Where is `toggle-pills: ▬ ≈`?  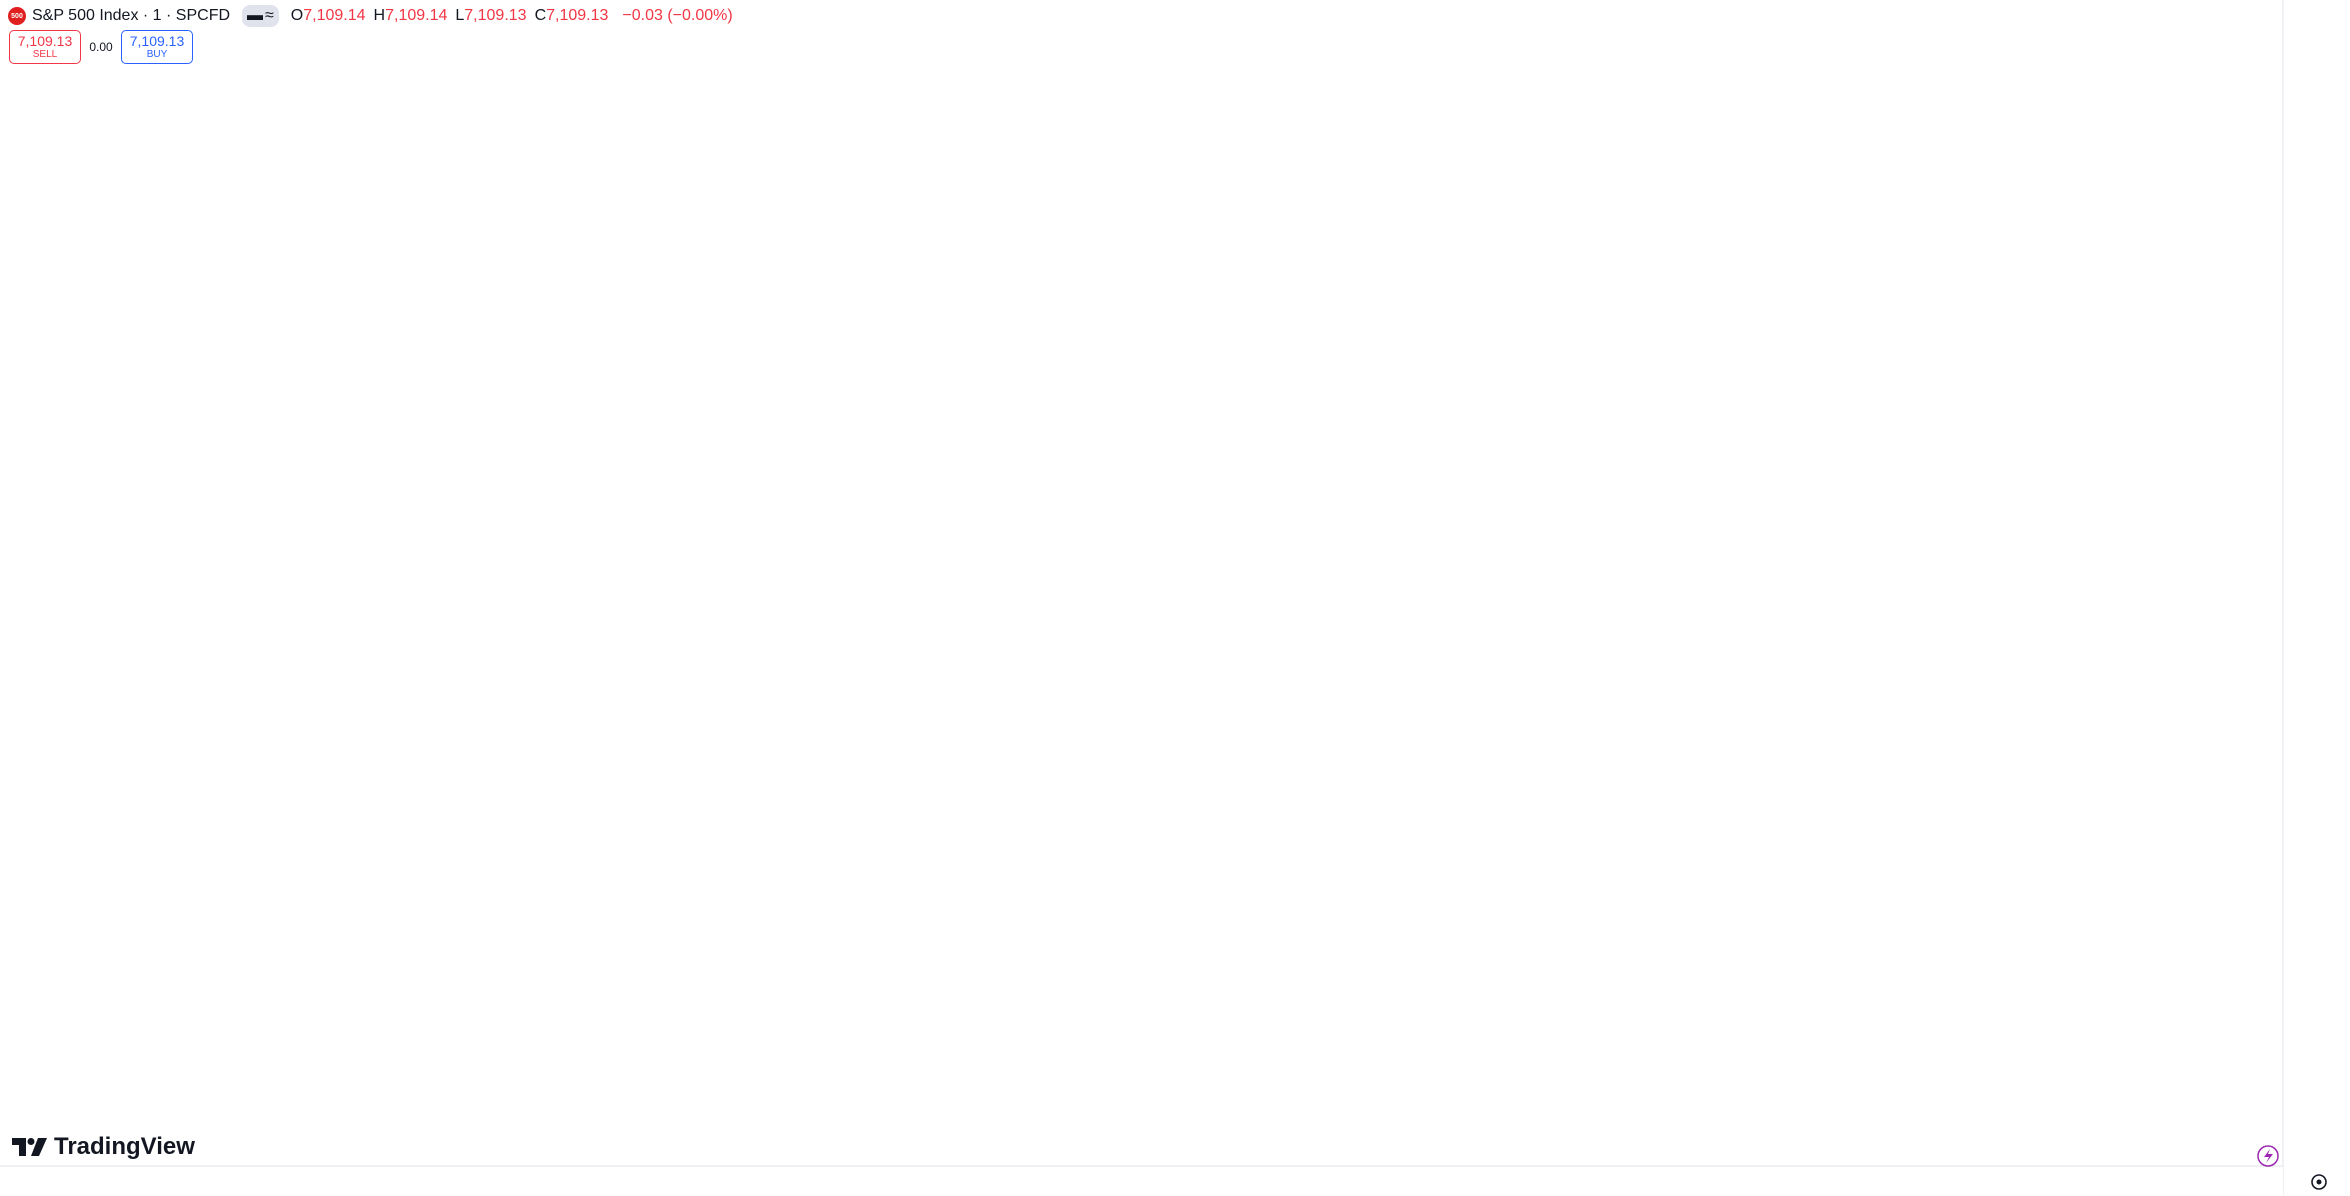
toggle-pills: ▬ ≈ is located at coordinates (260, 16).